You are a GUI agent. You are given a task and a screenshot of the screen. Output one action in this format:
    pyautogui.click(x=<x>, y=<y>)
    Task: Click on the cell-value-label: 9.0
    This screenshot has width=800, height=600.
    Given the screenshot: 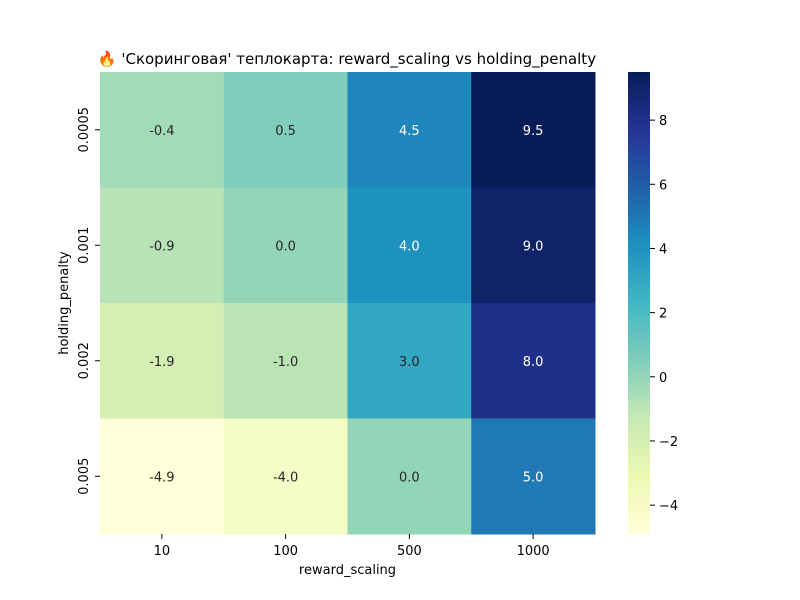 What is the action you would take?
    pyautogui.click(x=533, y=246)
    